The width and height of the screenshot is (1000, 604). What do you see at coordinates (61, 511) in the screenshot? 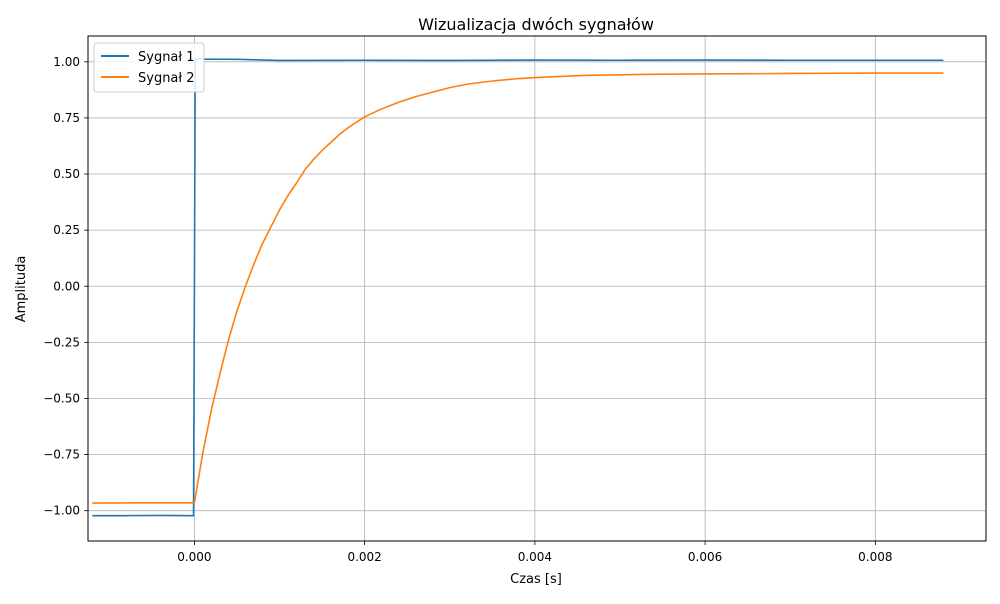
I see `y-tick-label: −1.00` at bounding box center [61, 511].